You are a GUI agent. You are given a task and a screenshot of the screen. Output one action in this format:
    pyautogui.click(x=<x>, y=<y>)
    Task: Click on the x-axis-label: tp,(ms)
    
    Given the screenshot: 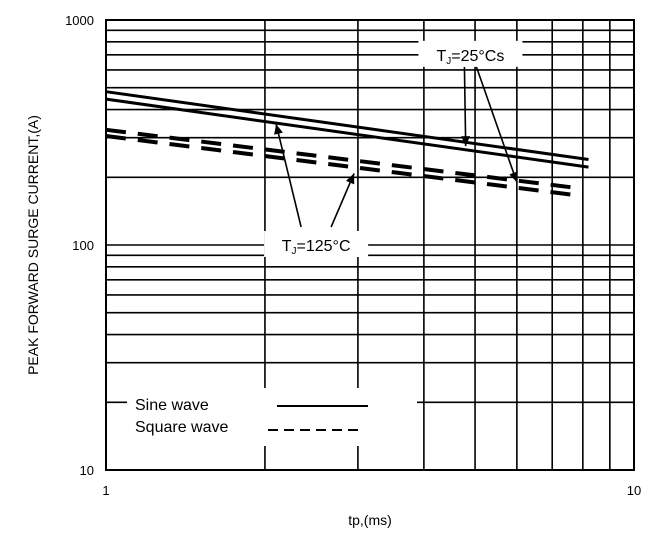 What is the action you would take?
    pyautogui.click(x=370, y=520)
    